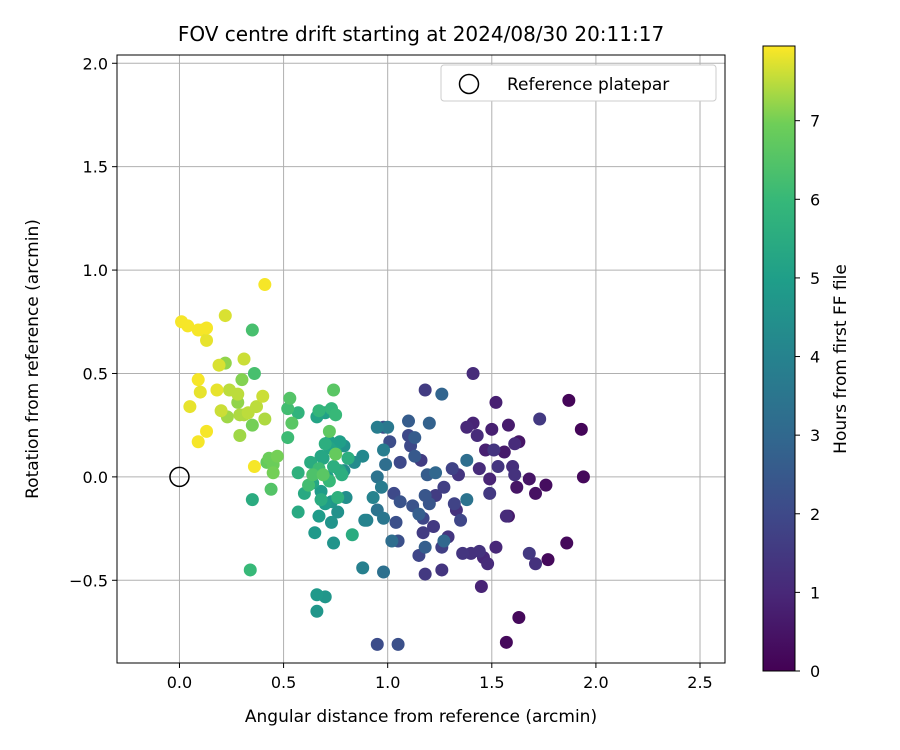 Image resolution: width=900 pixels, height=750 pixels. Describe the element at coordinates (595, 682) in the screenshot. I see `x-tick-label: 2.0` at that location.